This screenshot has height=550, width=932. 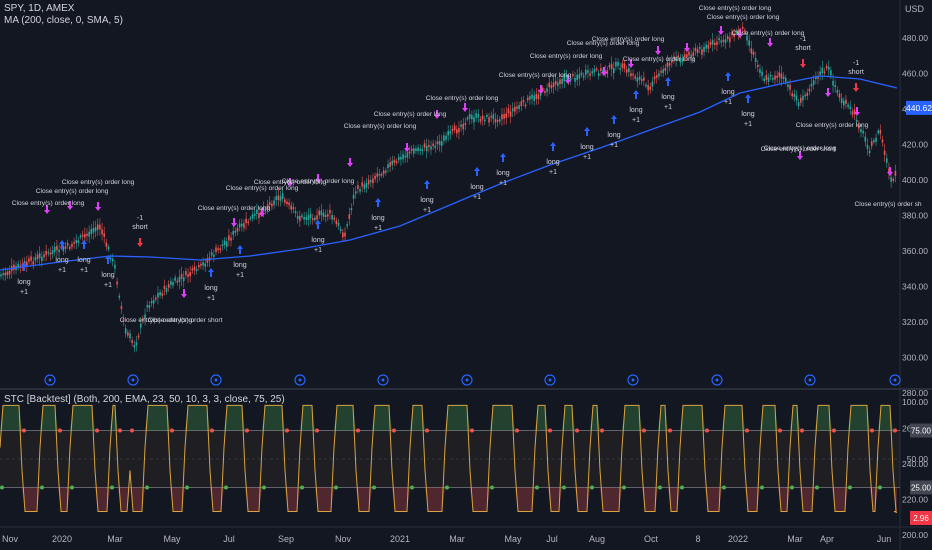 I want to click on short-arrow, so click(x=803, y=63).